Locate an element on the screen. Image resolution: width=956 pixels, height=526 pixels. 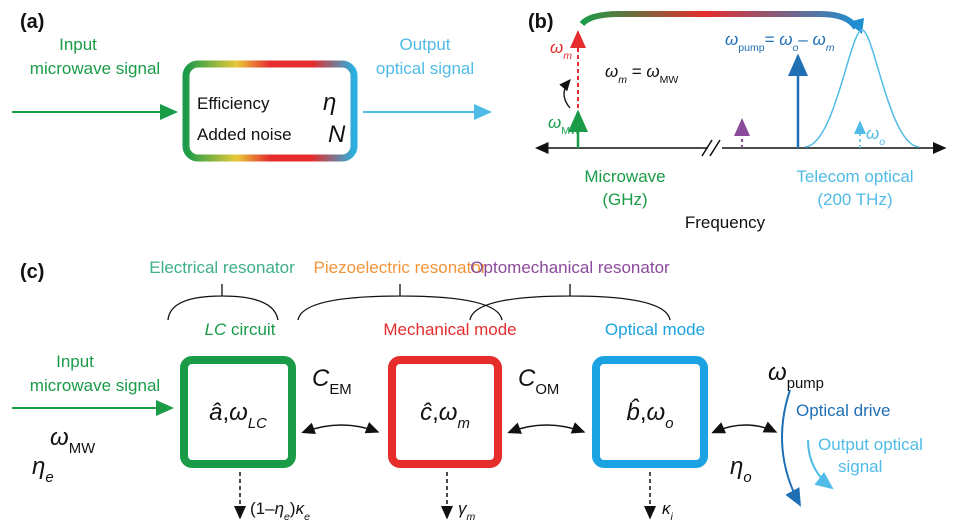
cavity-resonance is located at coordinates (862, 88).